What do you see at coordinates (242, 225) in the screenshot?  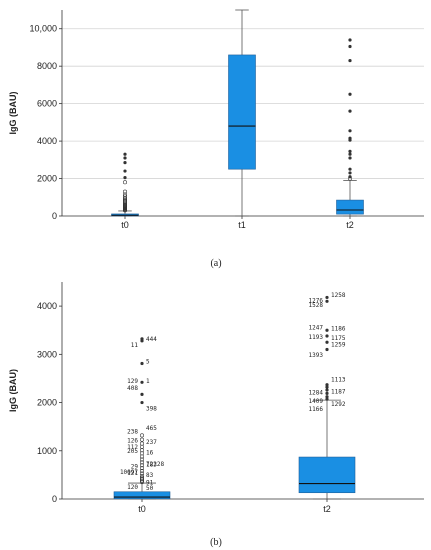 I see `xtick-label-a-t1: t1` at bounding box center [242, 225].